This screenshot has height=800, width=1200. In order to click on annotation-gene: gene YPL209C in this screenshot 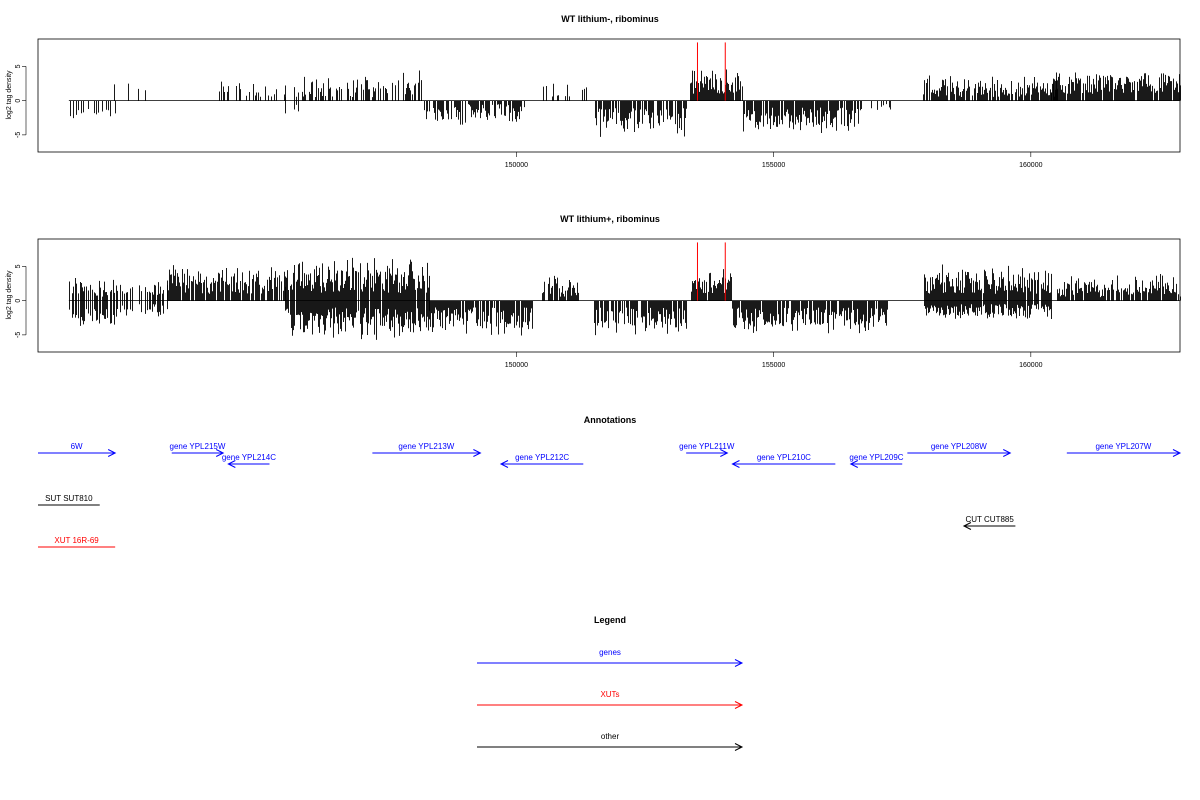, I will do `click(876, 460)`.